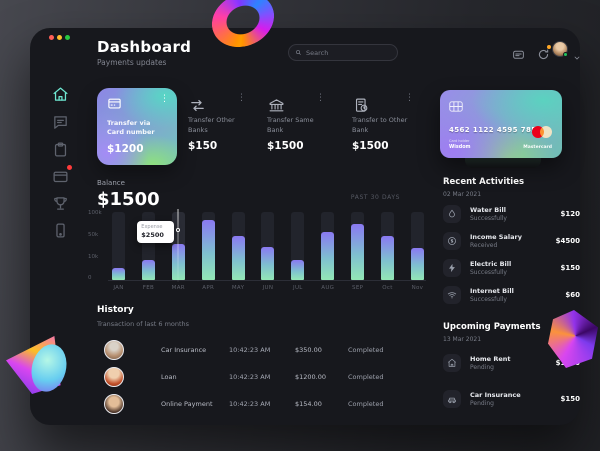  What do you see at coordinates (197, 105) in the screenshot?
I see `swap-arrows-icon` at bounding box center [197, 105].